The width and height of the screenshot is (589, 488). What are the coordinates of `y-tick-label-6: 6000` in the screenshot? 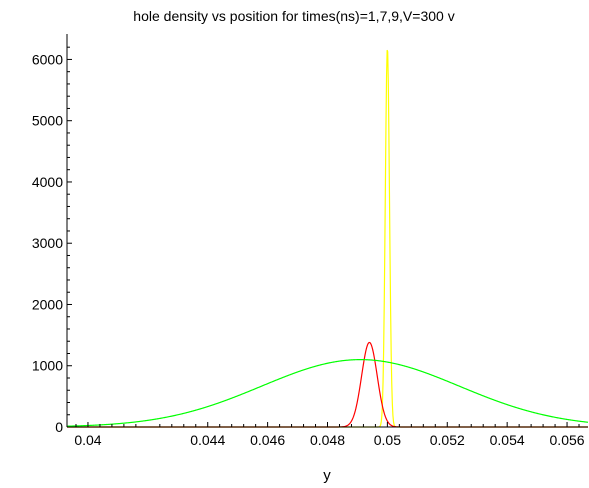 It's located at (47, 59).